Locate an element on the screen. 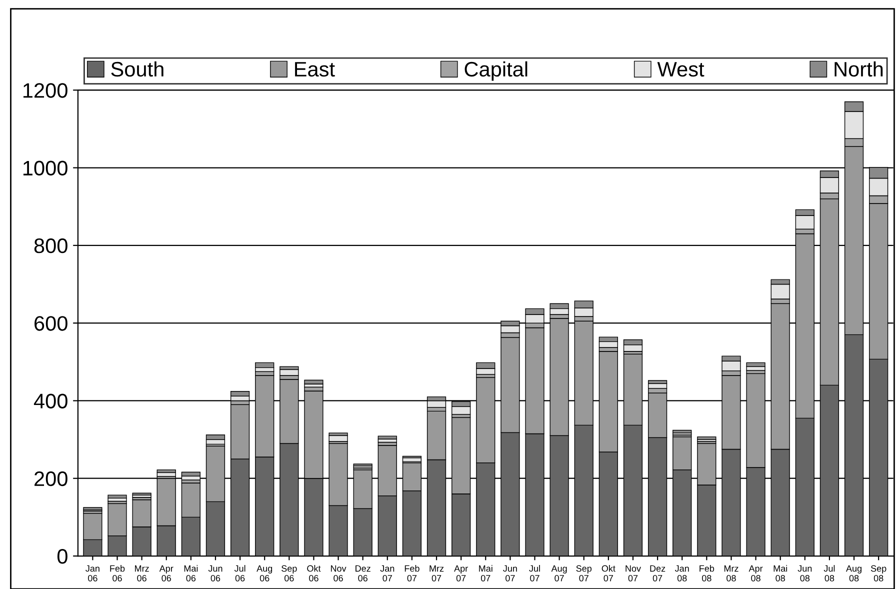 This screenshot has width=896, height=589. x-tick-label: Jul 06 is located at coordinates (240, 573).